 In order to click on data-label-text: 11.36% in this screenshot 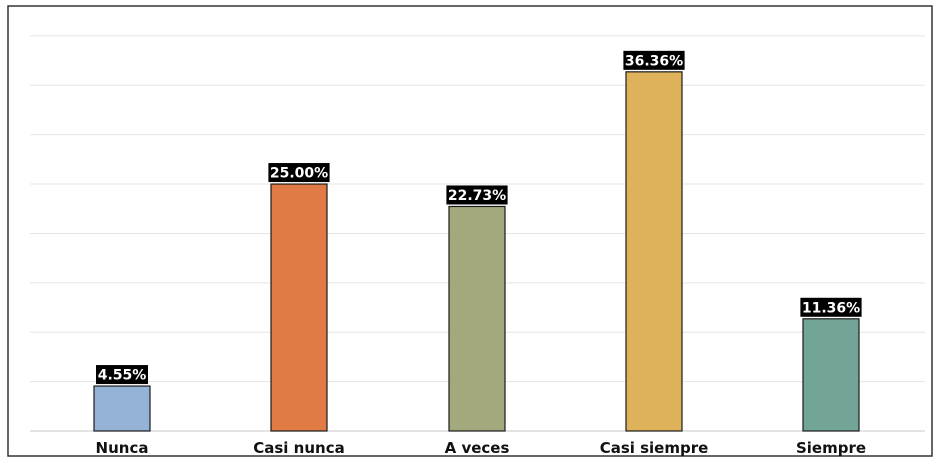, I will do `click(831, 308)`.